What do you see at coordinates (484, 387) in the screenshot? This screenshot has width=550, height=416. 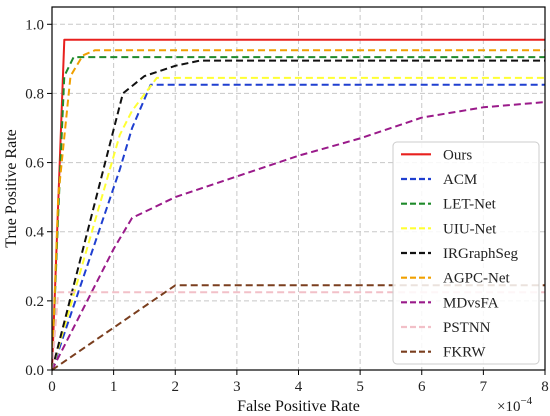 I see `x-tick-label: 7` at bounding box center [484, 387].